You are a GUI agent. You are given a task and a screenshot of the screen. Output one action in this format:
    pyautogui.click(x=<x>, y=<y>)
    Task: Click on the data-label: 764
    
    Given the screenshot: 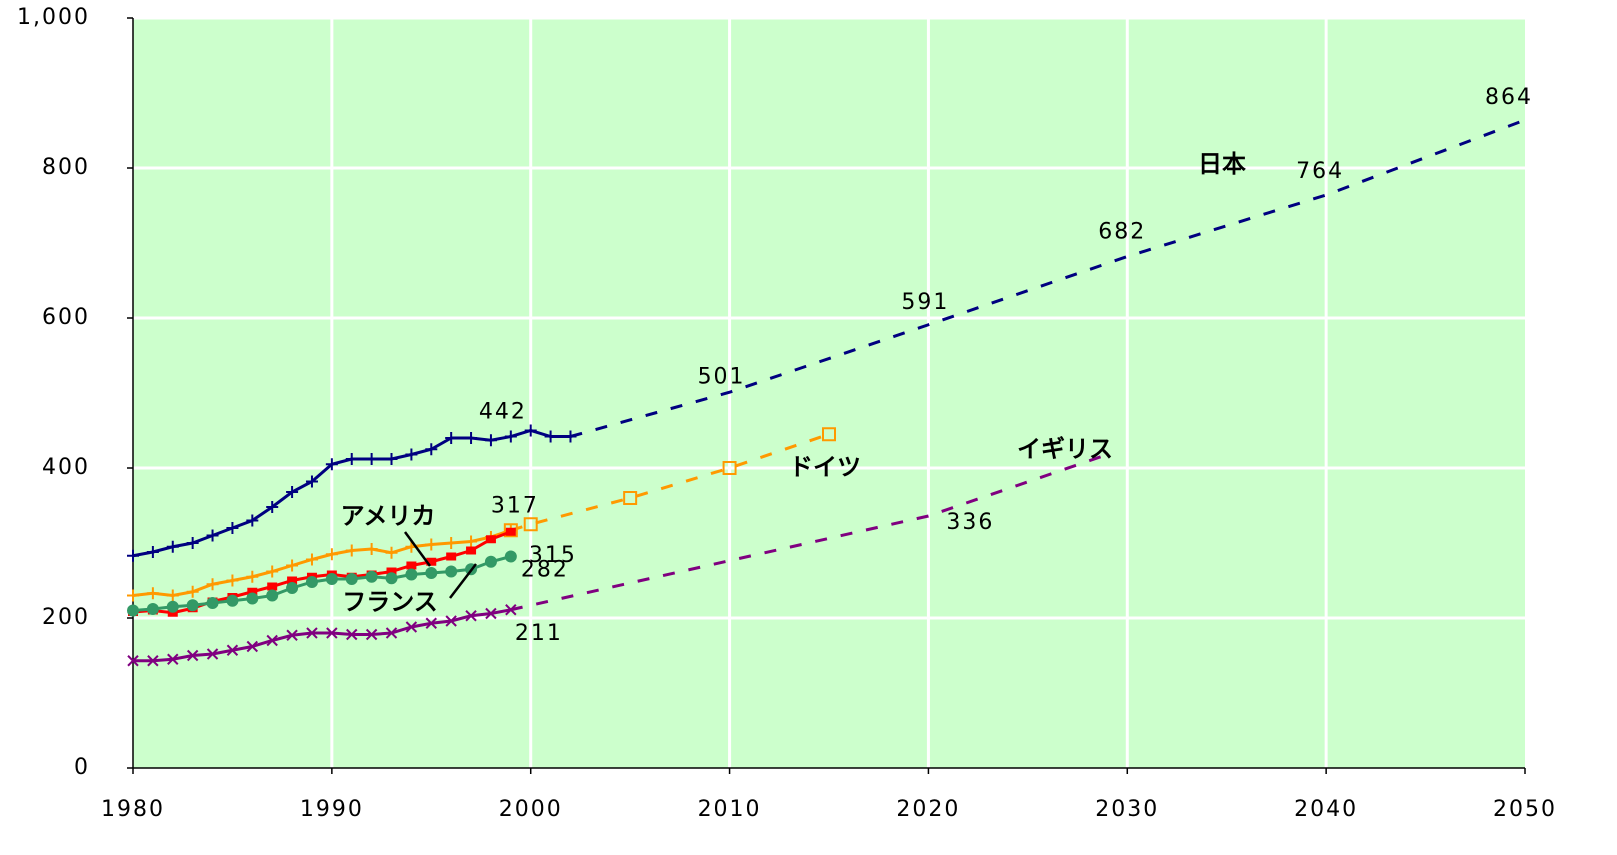 What is the action you would take?
    pyautogui.click(x=1320, y=171)
    